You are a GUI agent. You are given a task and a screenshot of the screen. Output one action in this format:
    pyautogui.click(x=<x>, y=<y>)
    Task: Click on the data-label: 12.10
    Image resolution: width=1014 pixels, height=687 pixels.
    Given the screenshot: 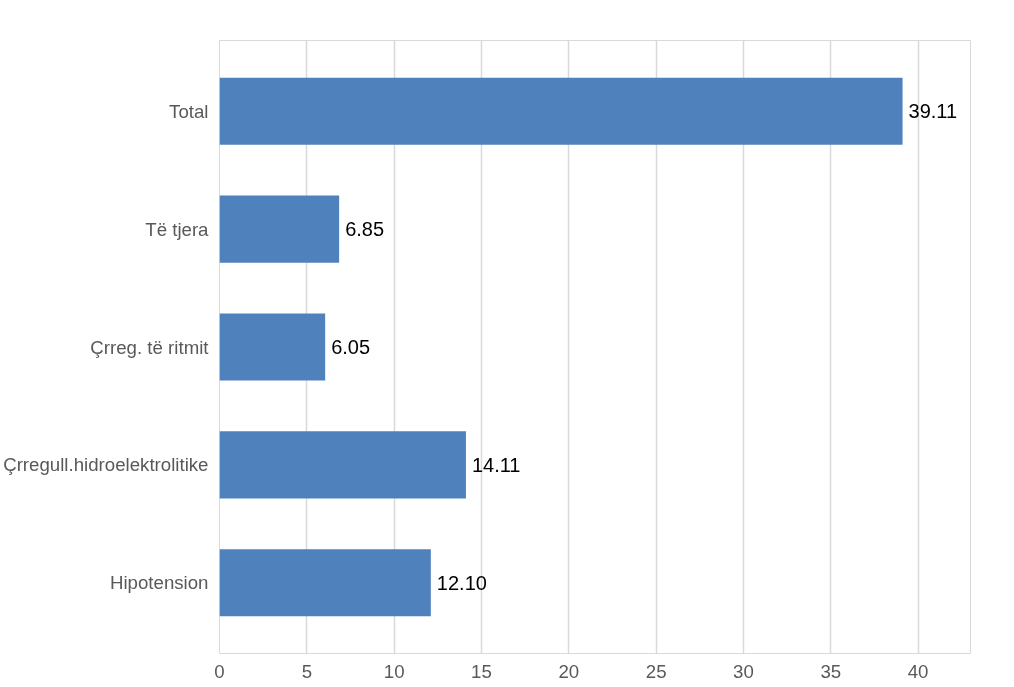 What is the action you would take?
    pyautogui.click(x=461, y=582)
    